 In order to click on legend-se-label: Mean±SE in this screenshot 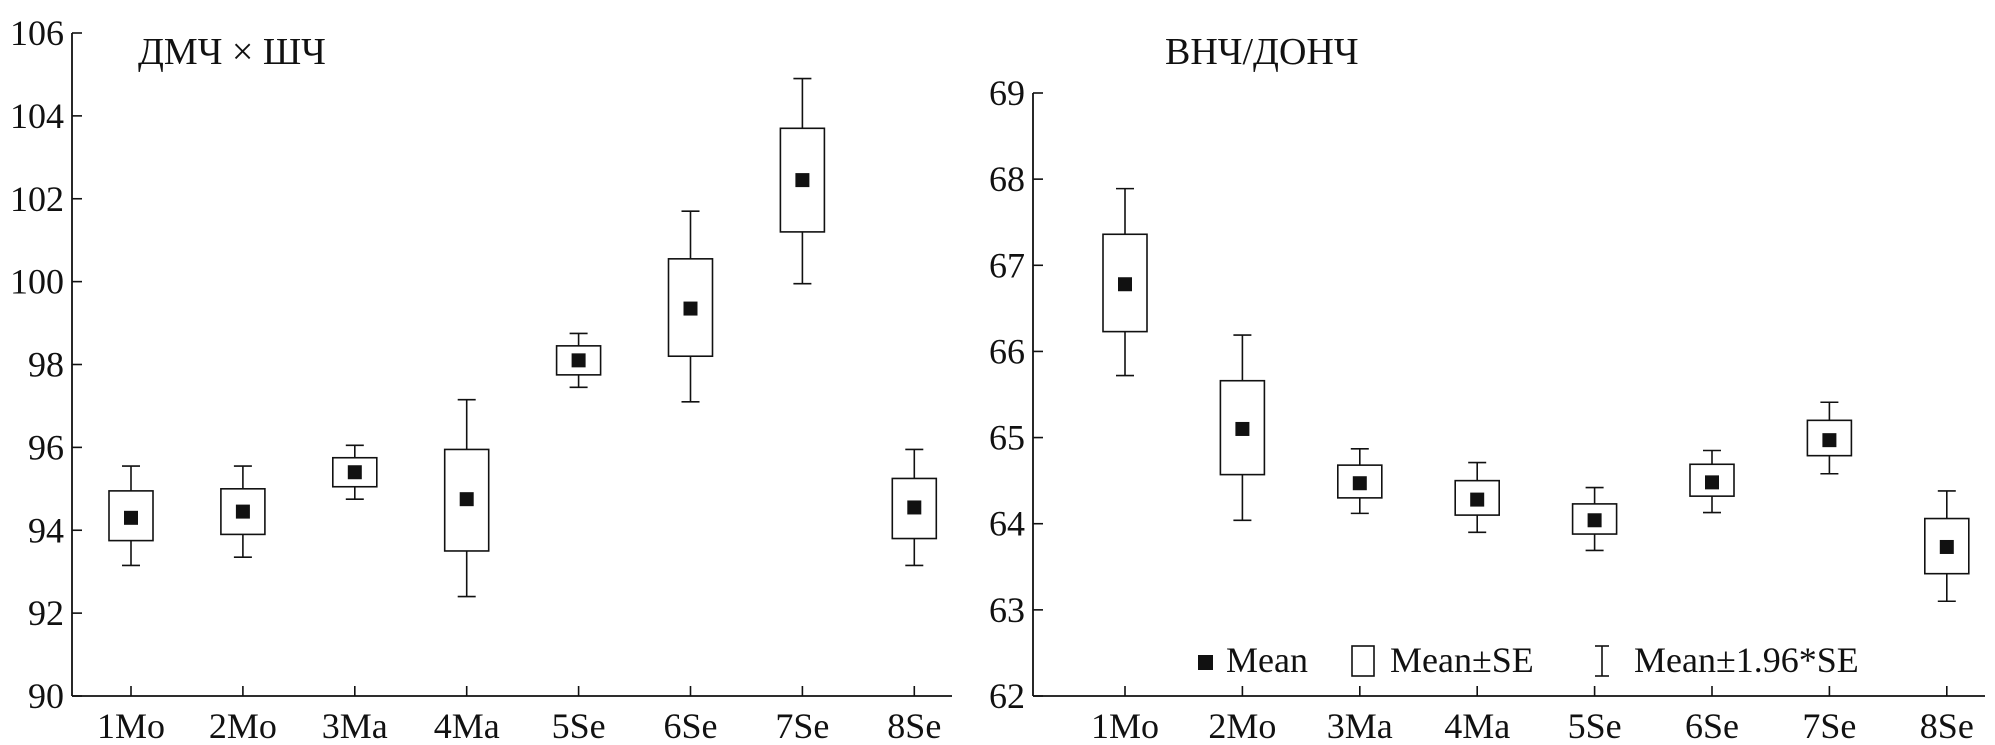, I will do `click(1462, 660)`.